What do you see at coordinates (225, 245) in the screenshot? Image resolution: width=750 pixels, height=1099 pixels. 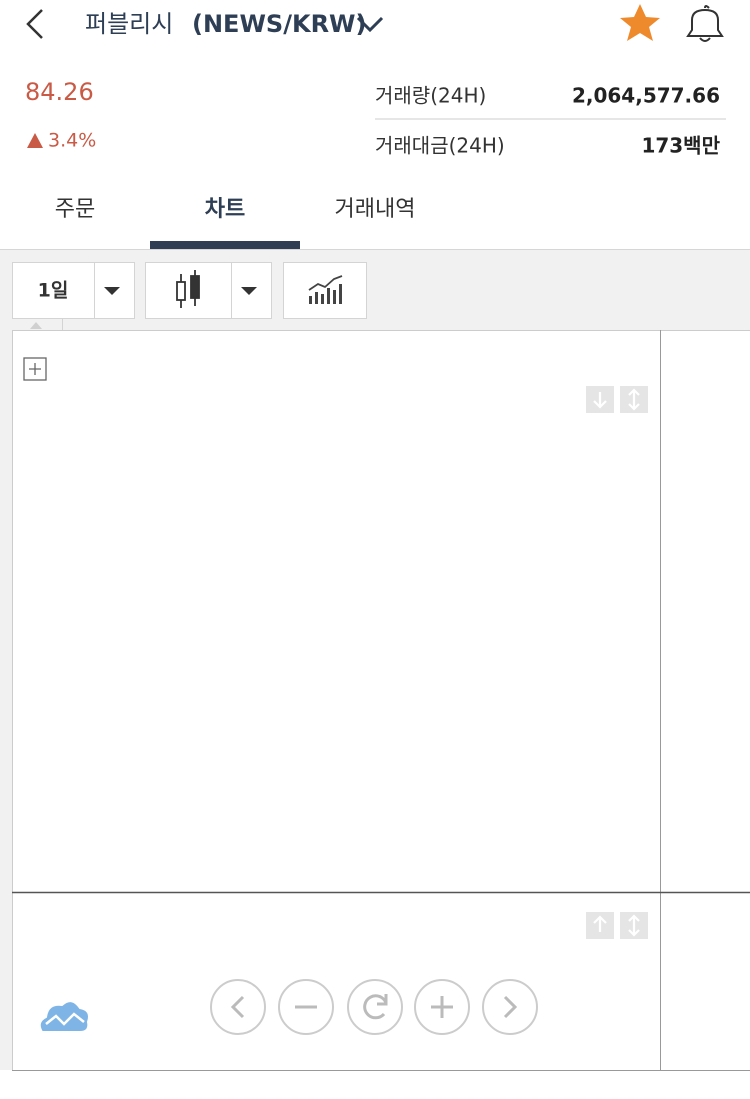 I see `tab-indicator` at bounding box center [225, 245].